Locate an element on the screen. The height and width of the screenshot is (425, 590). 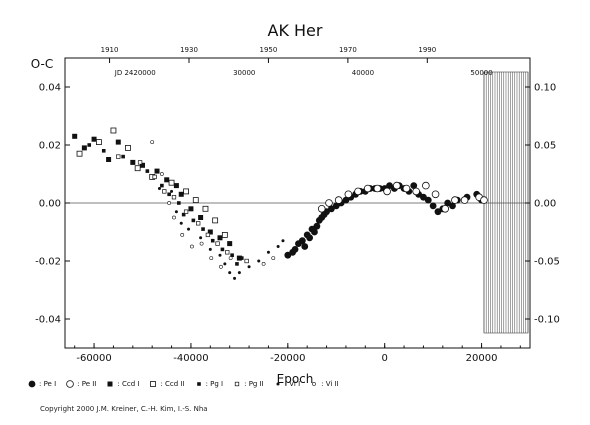
x-tick-label: -20000 is located at coordinates (287, 358).